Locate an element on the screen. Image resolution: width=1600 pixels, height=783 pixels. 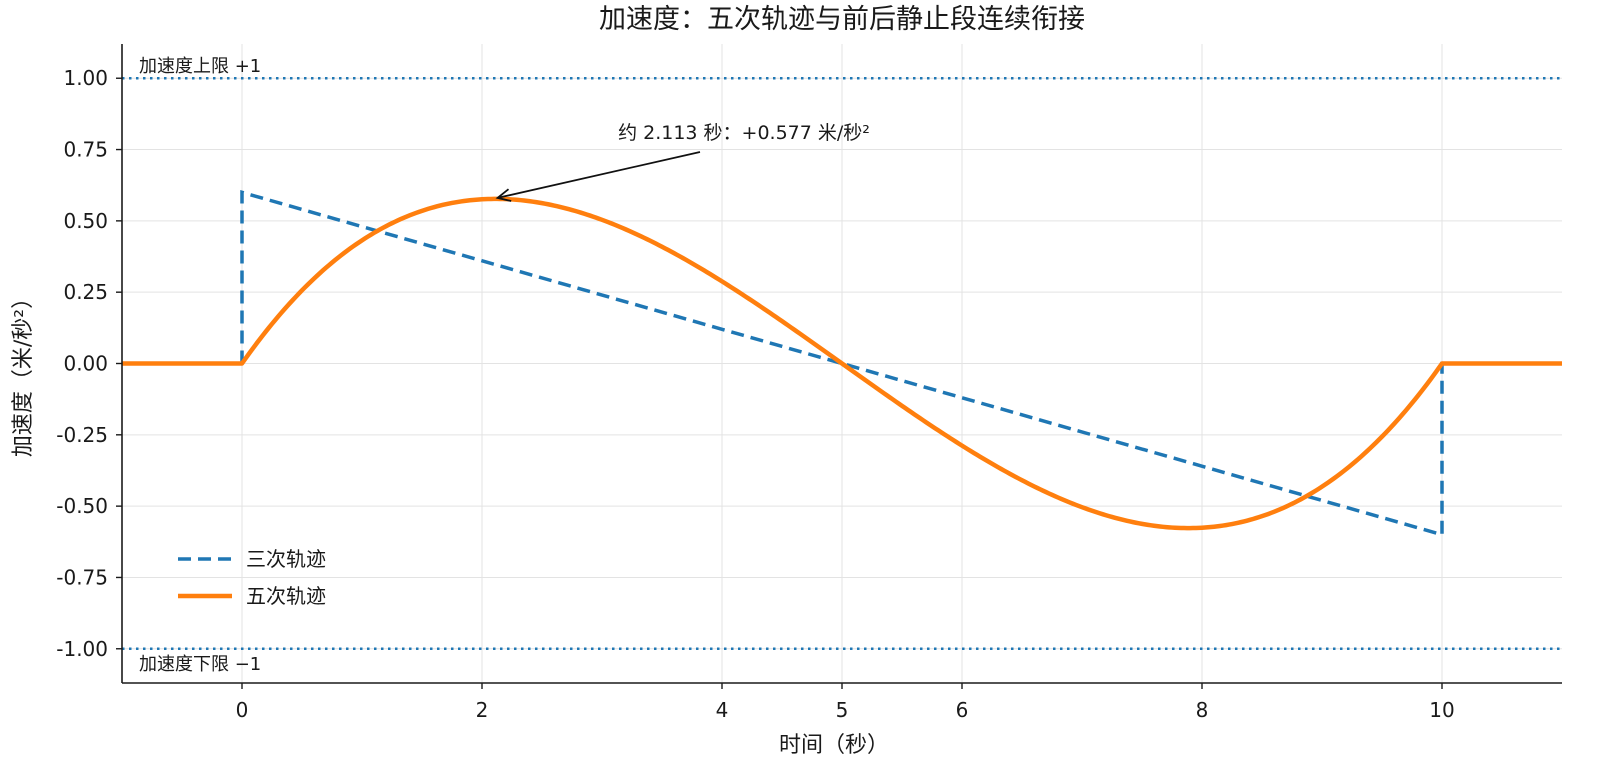
legend-label: 三次轨迹 is located at coordinates (286, 559).